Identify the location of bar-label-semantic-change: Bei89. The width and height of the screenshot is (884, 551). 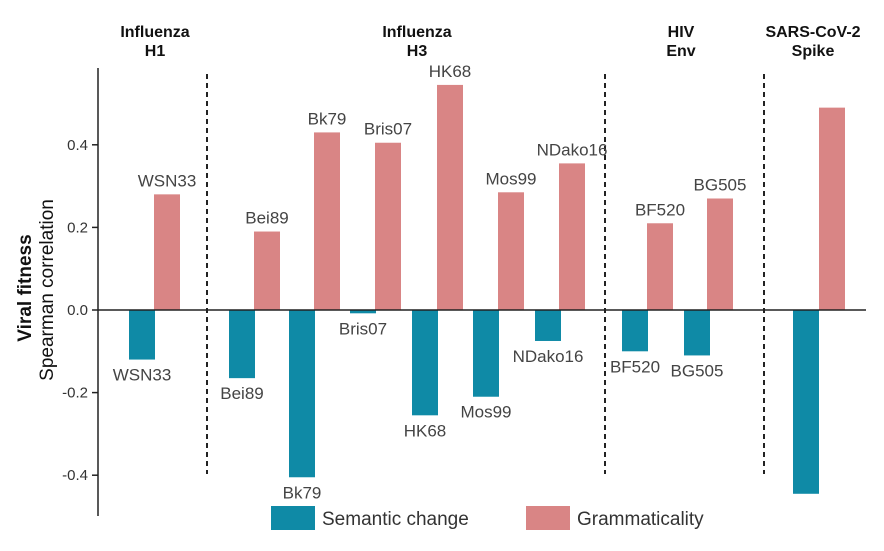
(241, 393).